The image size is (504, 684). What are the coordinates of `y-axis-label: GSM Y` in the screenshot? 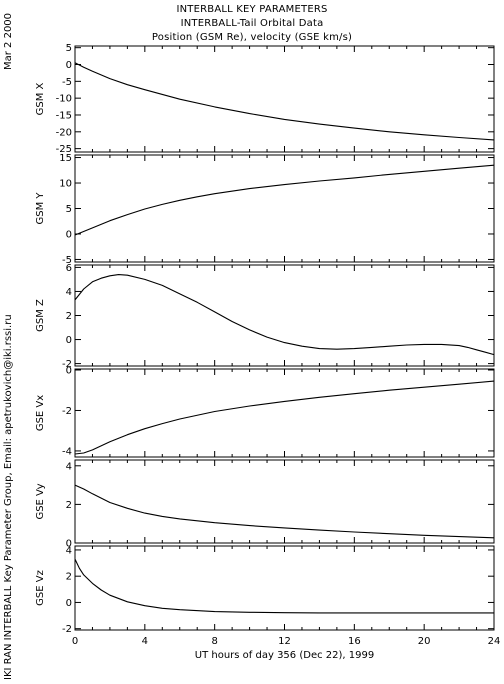 It's located at (40, 208).